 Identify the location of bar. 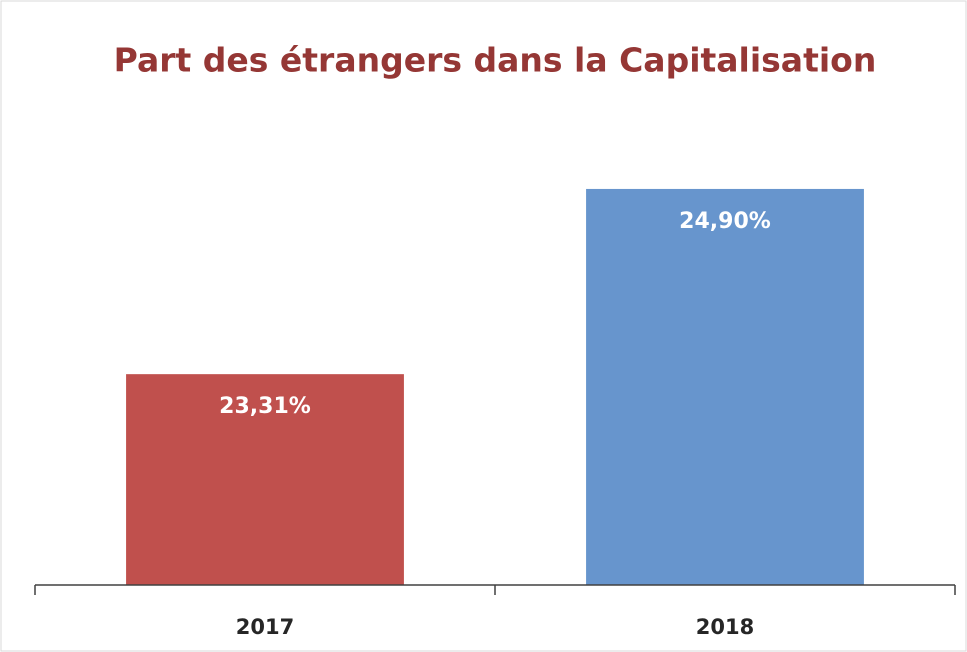
(265, 479).